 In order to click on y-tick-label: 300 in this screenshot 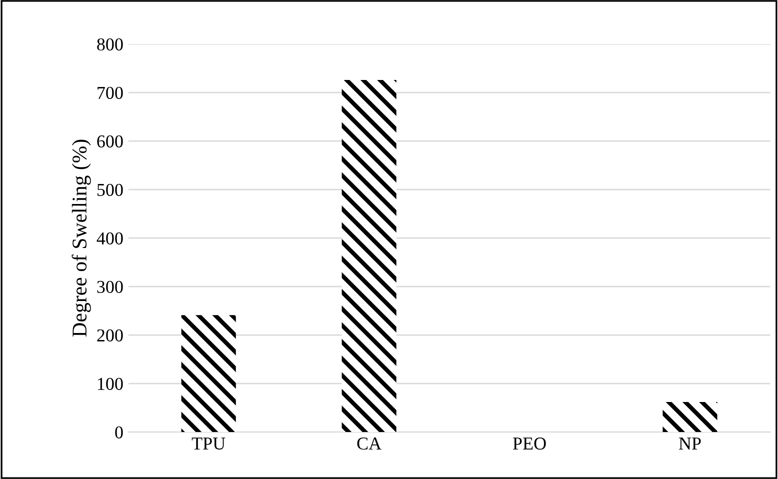, I will do `click(110, 287)`.